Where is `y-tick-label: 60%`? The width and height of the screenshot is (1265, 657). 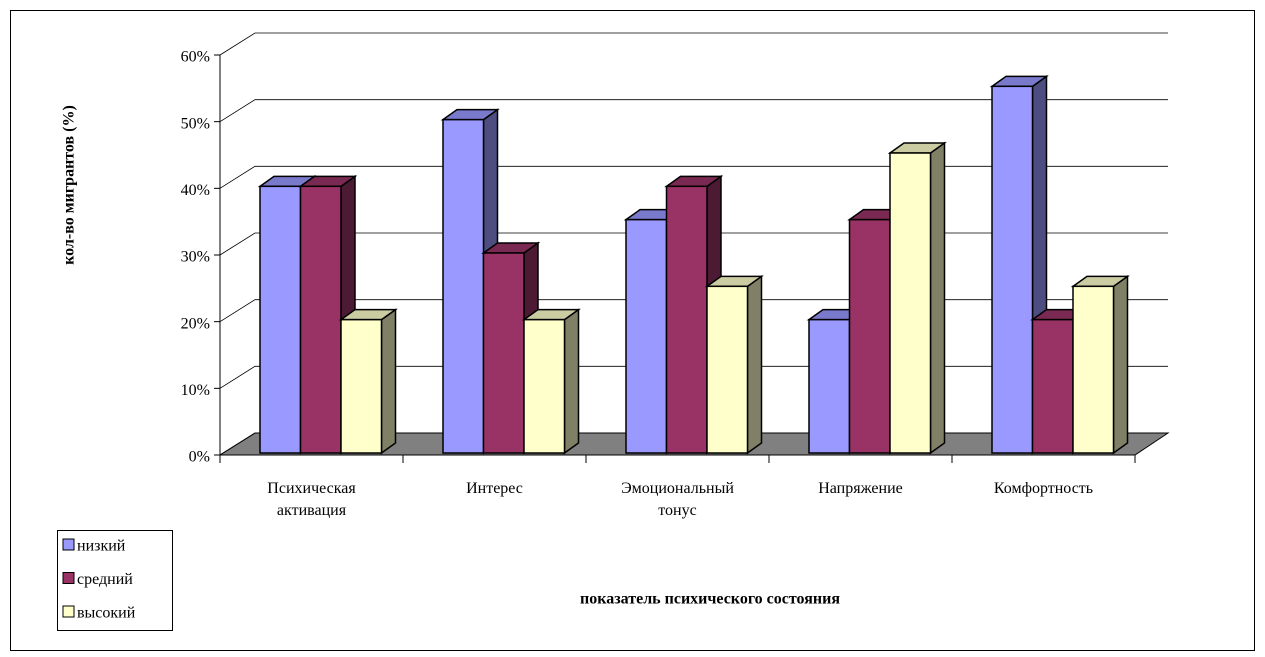 y-tick-label: 60% is located at coordinates (195, 57).